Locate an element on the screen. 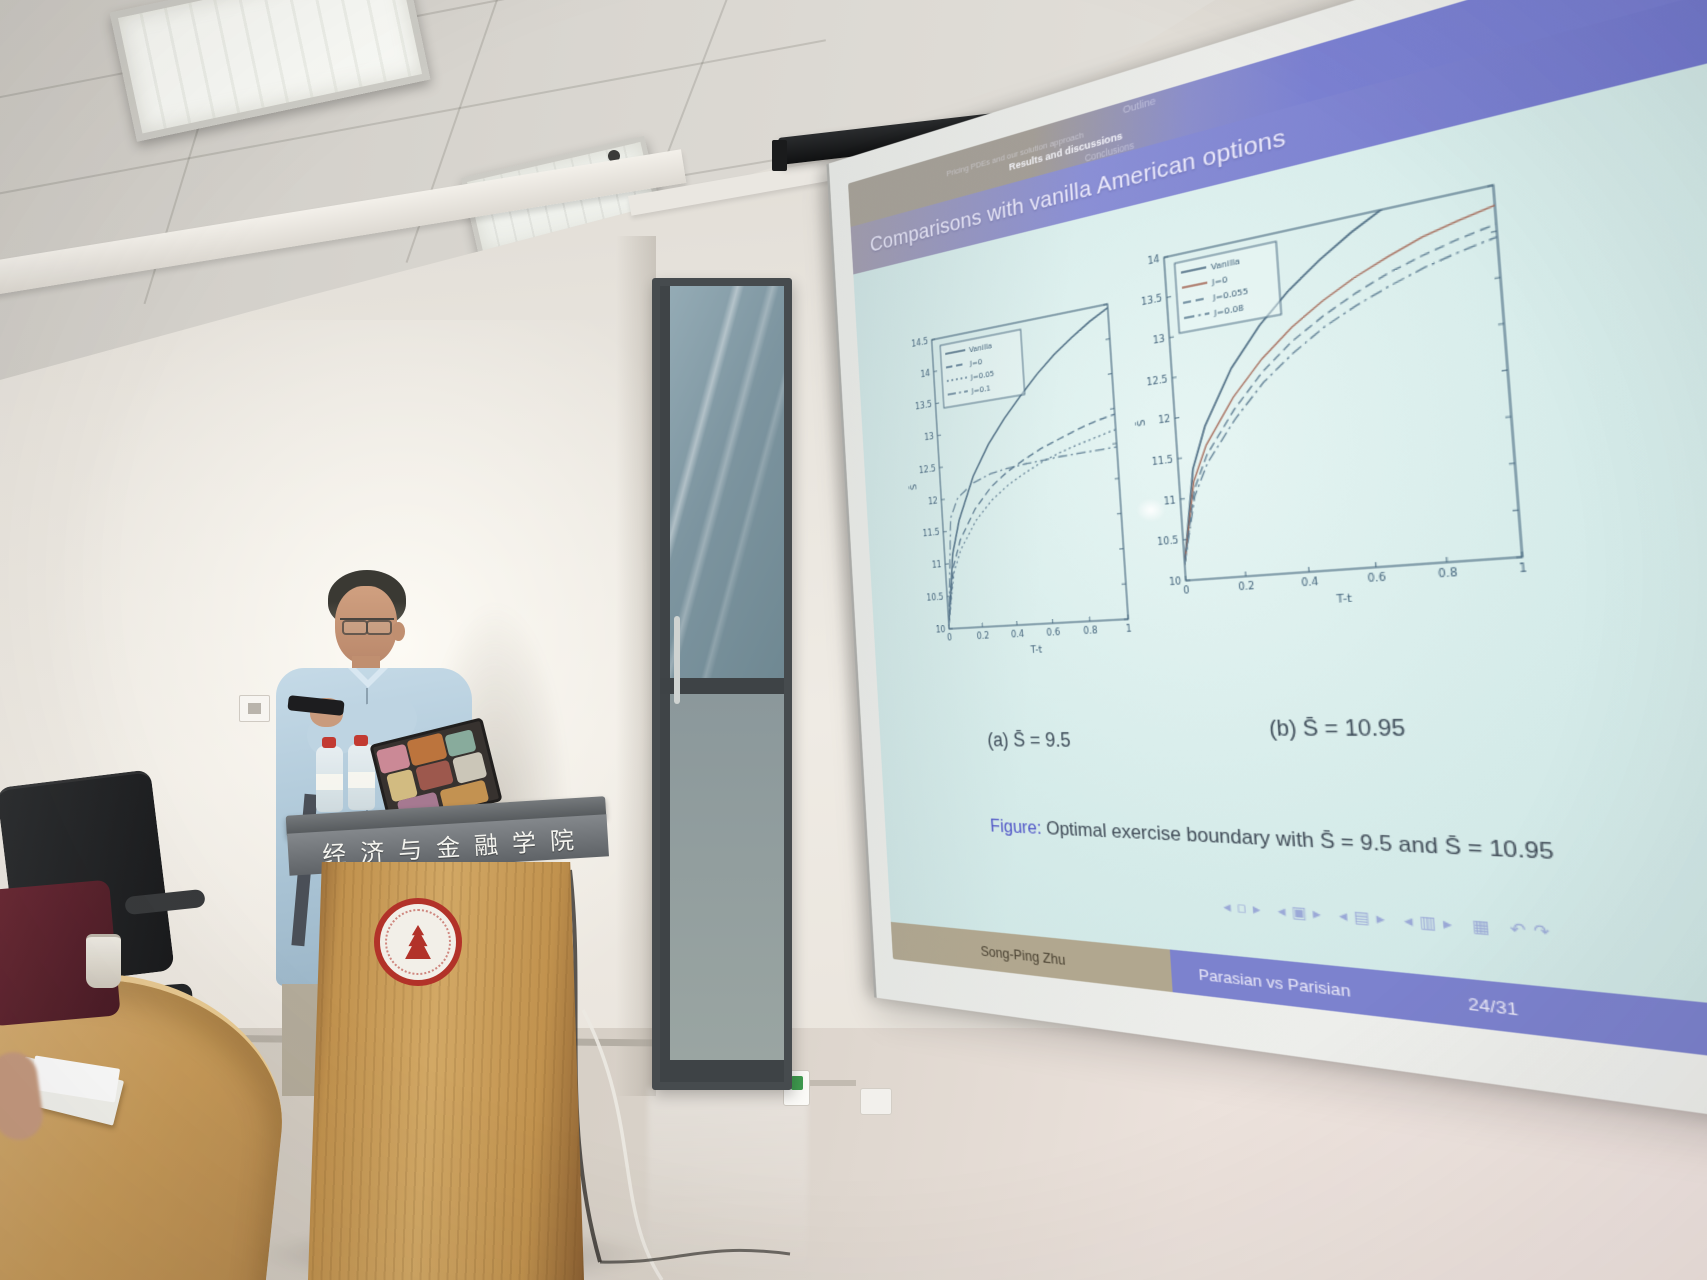  door-kickplate is located at coordinates (722, 1071).